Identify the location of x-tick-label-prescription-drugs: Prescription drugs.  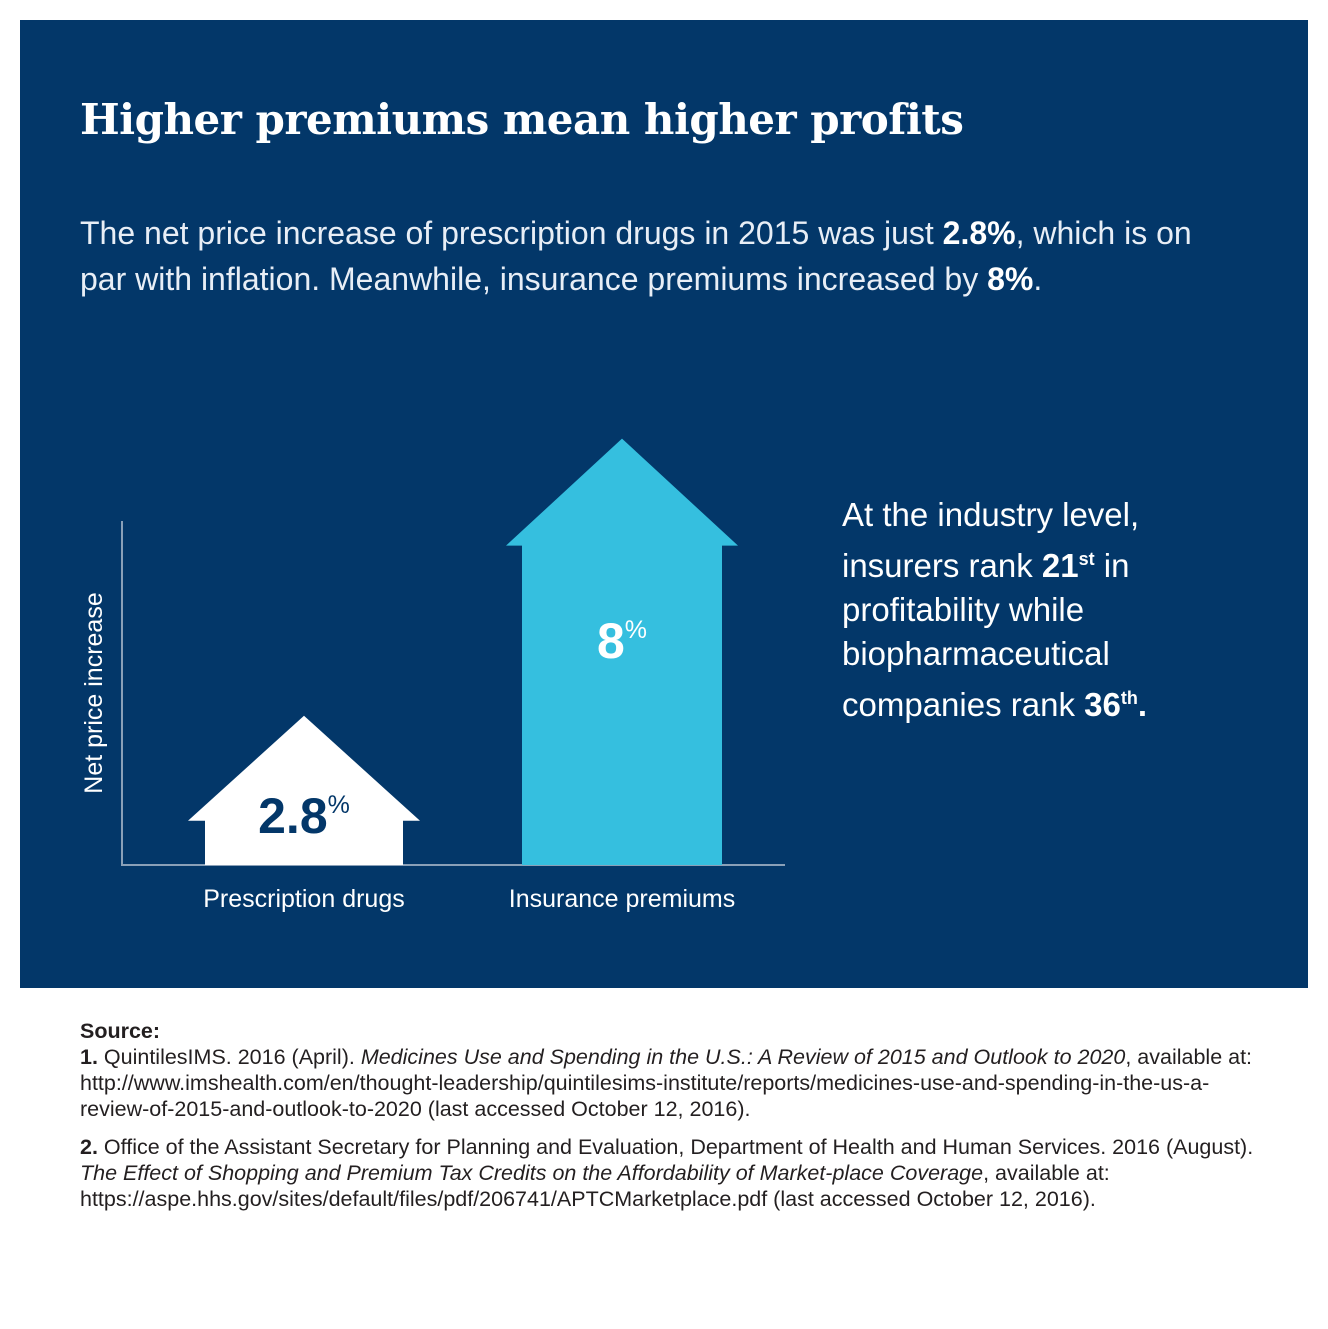
(303, 899).